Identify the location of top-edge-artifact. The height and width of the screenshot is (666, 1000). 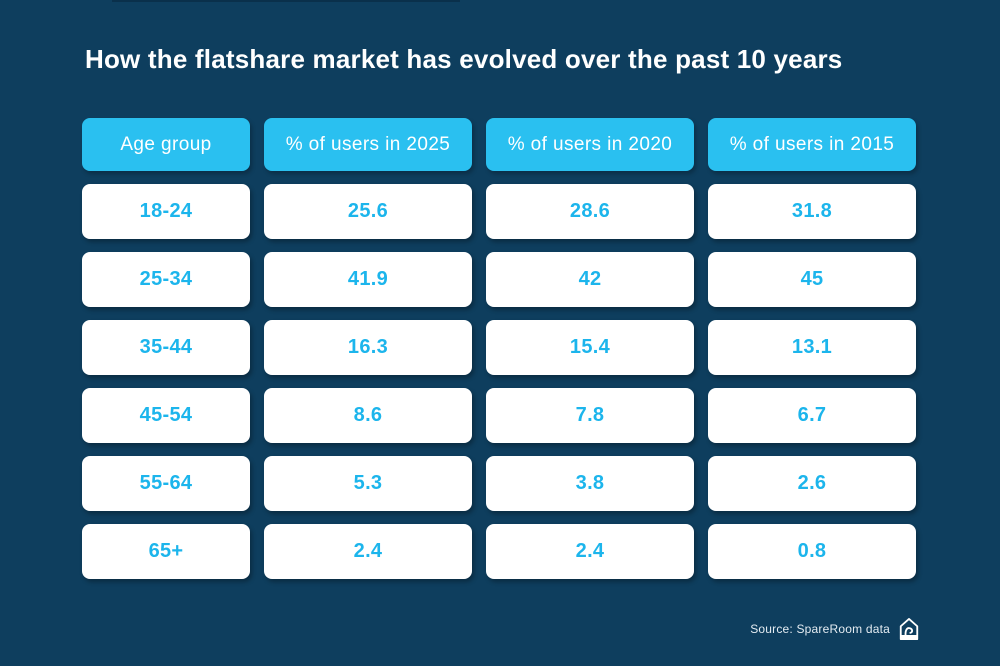
(286, 1).